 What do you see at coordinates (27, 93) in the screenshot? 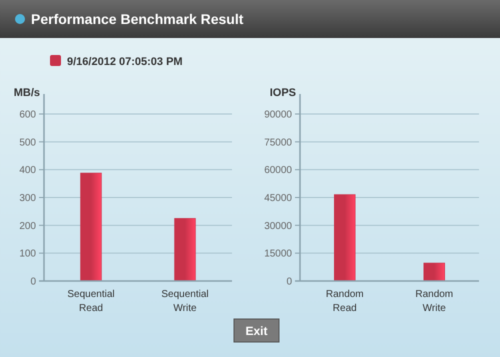
I see `y-axis-title: MB/s` at bounding box center [27, 93].